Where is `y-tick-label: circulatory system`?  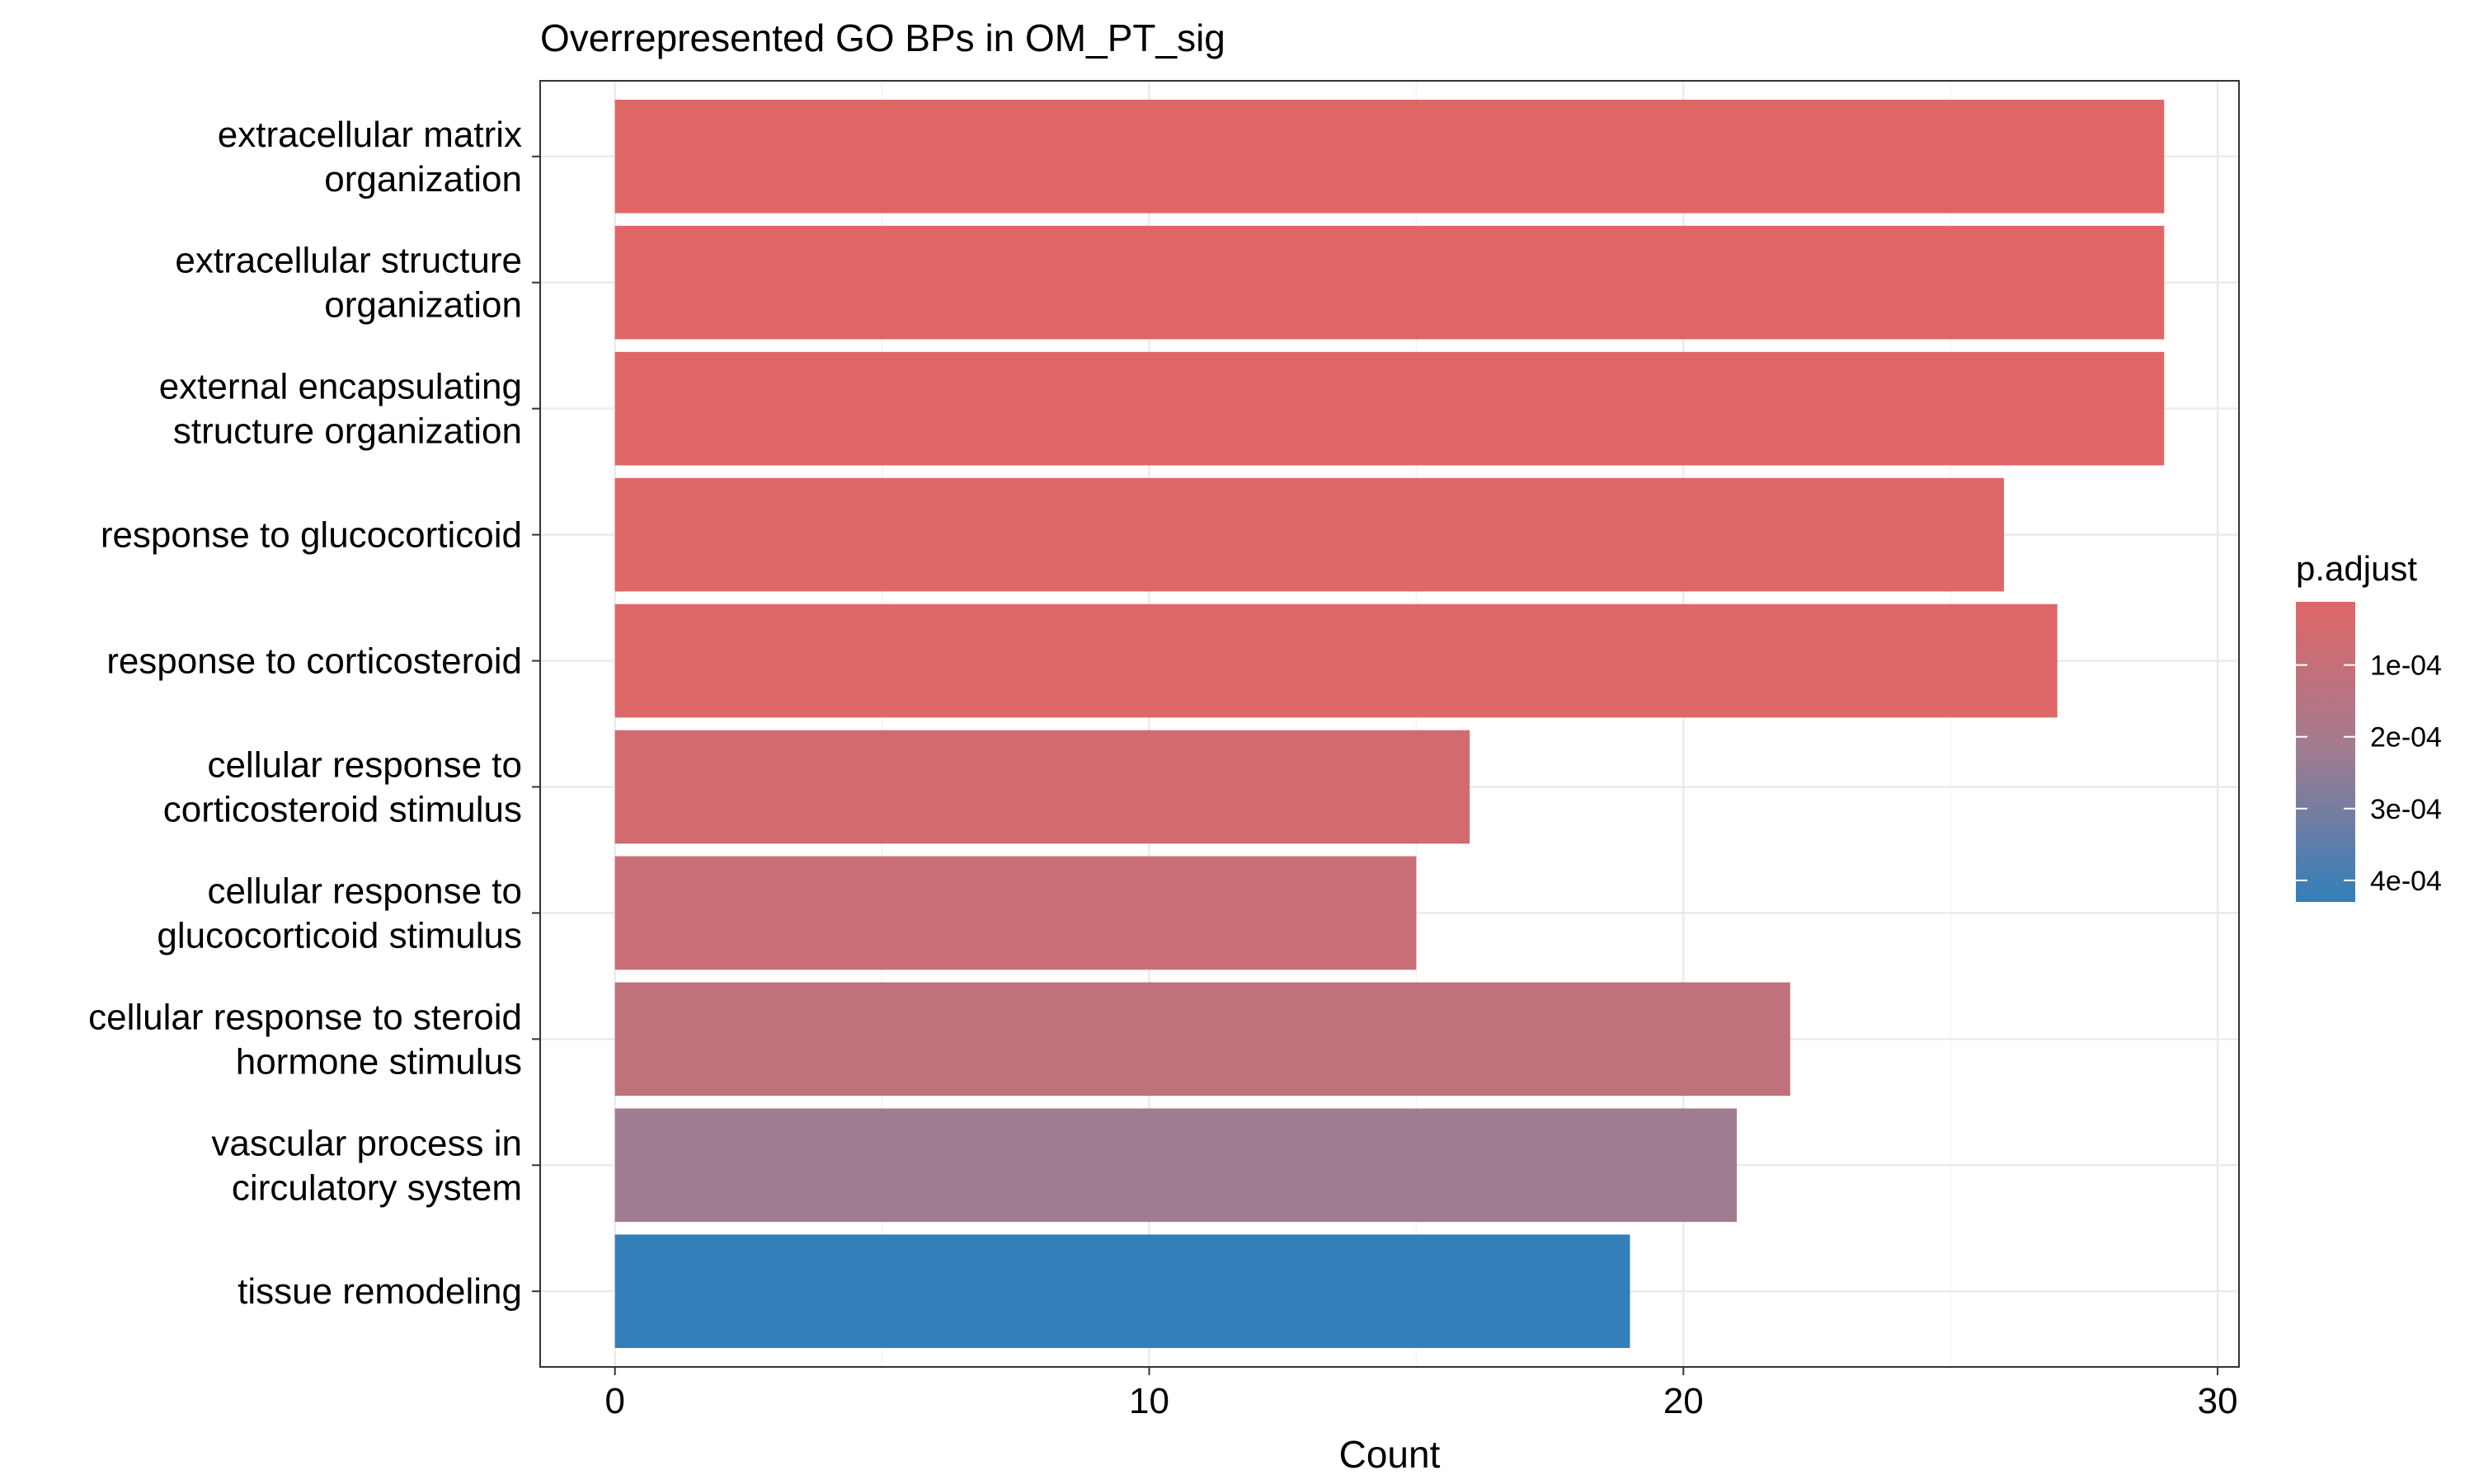
y-tick-label: circulatory system is located at coordinates (377, 1187).